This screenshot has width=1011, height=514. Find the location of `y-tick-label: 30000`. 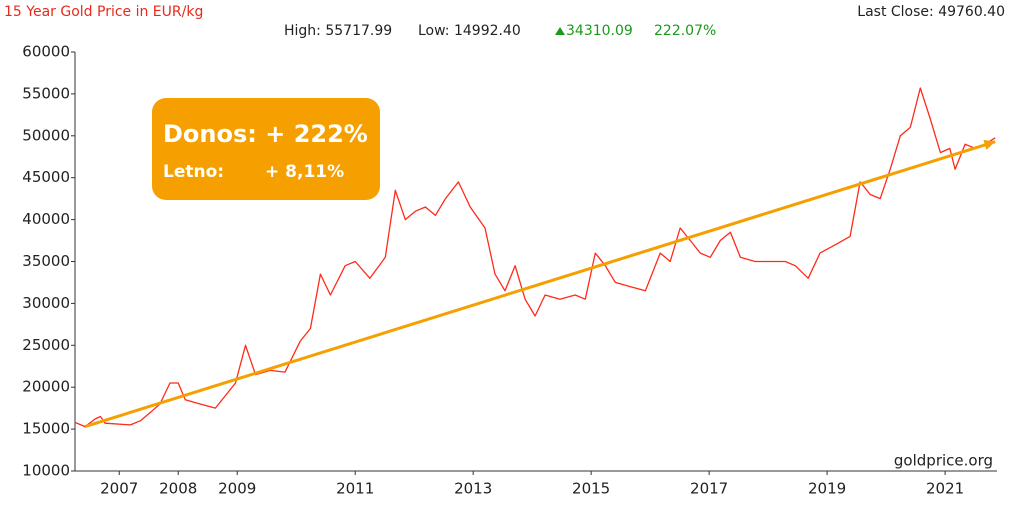

y-tick-label: 30000 is located at coordinates (46, 303).